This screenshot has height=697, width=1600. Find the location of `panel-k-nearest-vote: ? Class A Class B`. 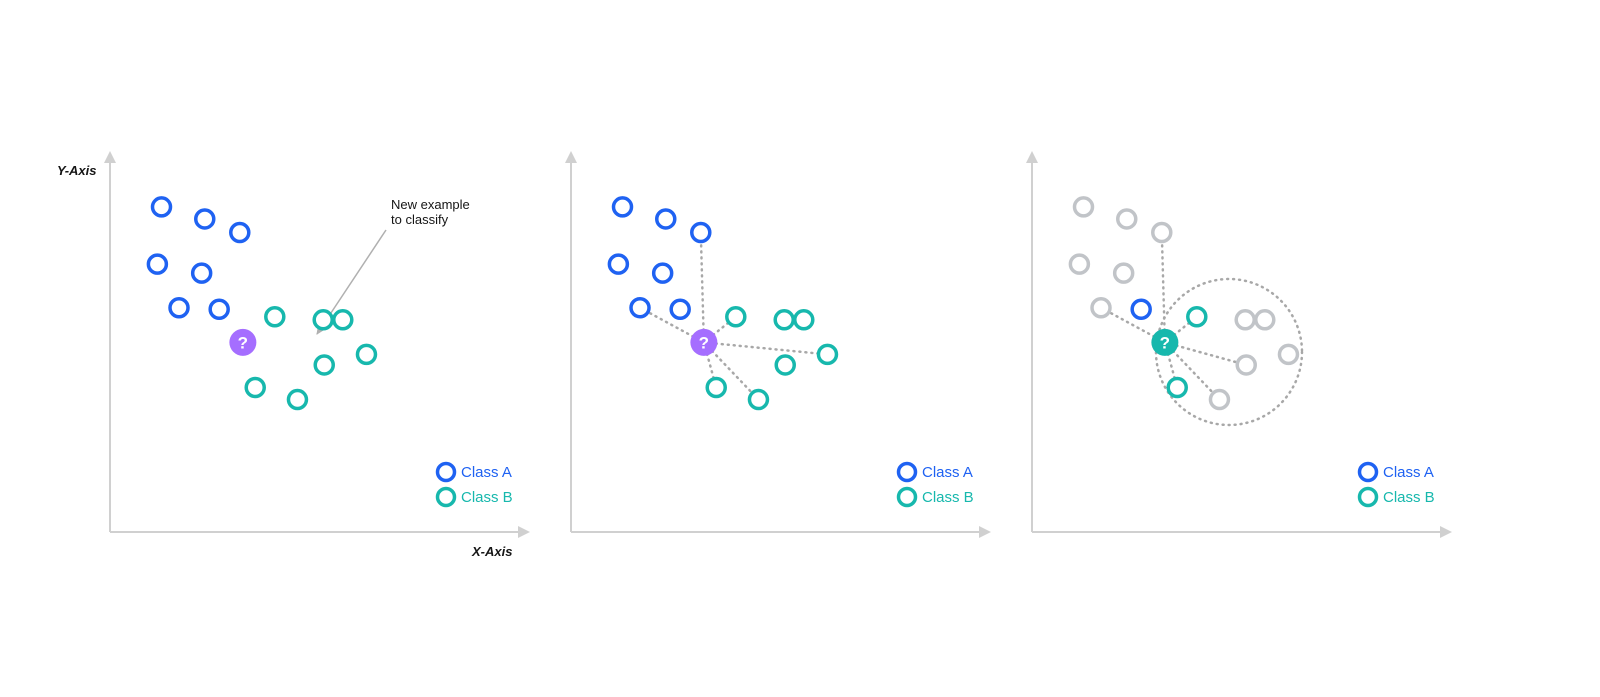

panel-k-nearest-vote: ? Class A Class B is located at coordinates (1239, 344).